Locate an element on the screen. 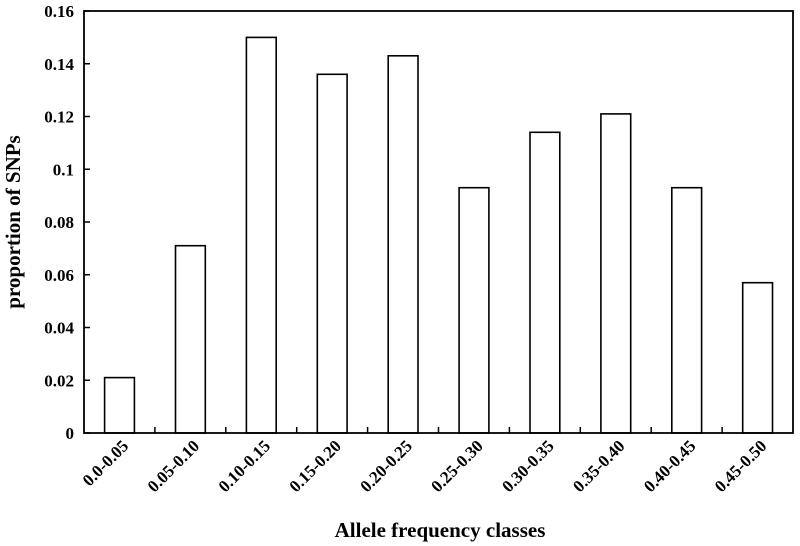 This screenshot has width=800, height=546. bar-0.40-0.45 is located at coordinates (686, 310).